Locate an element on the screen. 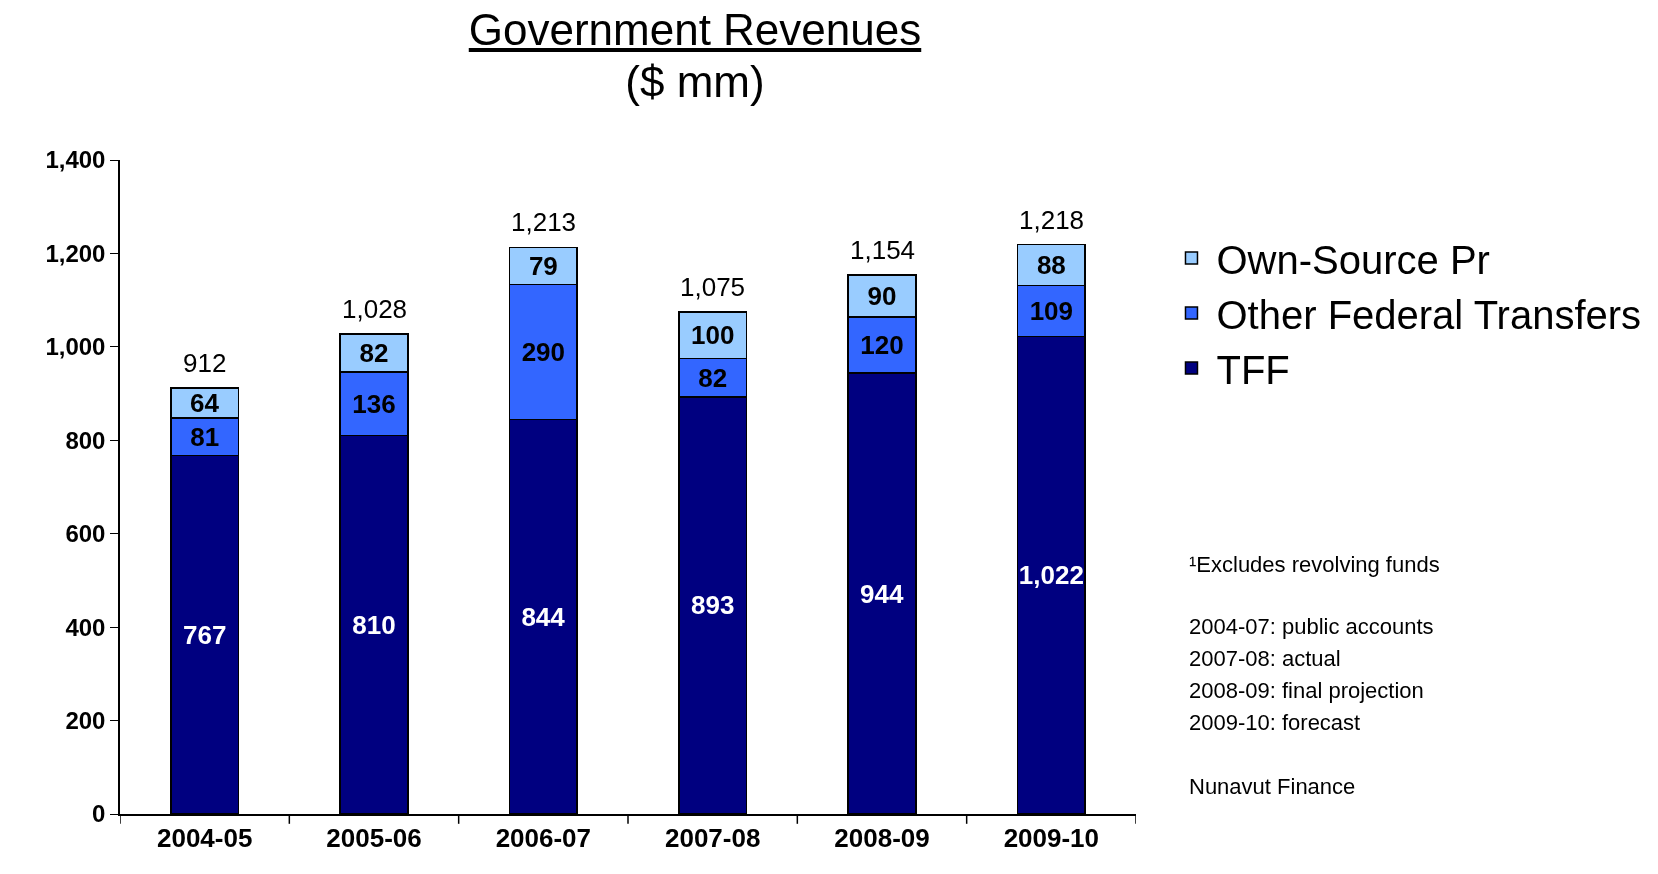 The width and height of the screenshot is (1658, 874). data-label: 290 is located at coordinates (543, 351).